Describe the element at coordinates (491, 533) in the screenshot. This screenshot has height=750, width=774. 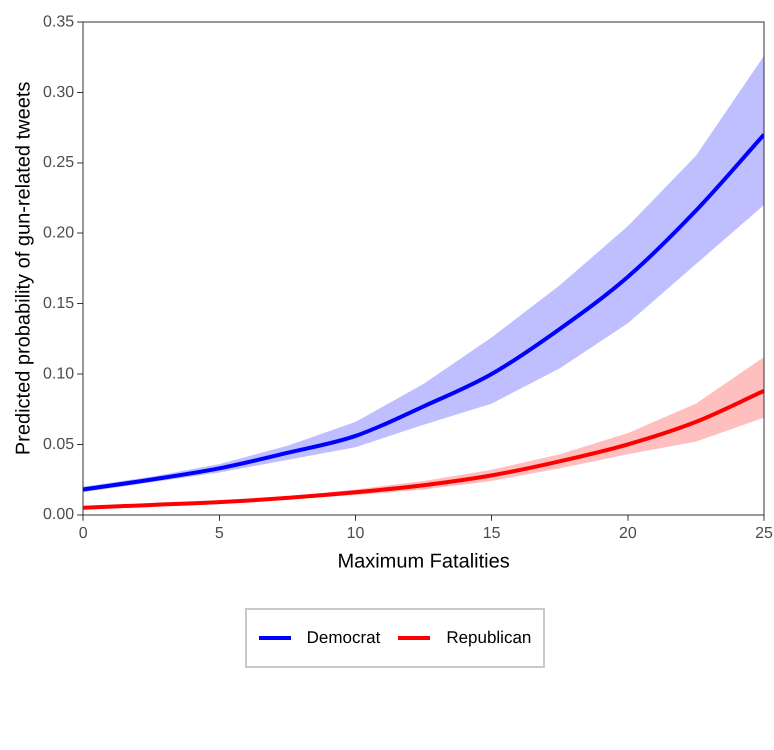
I see `x-tick-label: 15` at that location.